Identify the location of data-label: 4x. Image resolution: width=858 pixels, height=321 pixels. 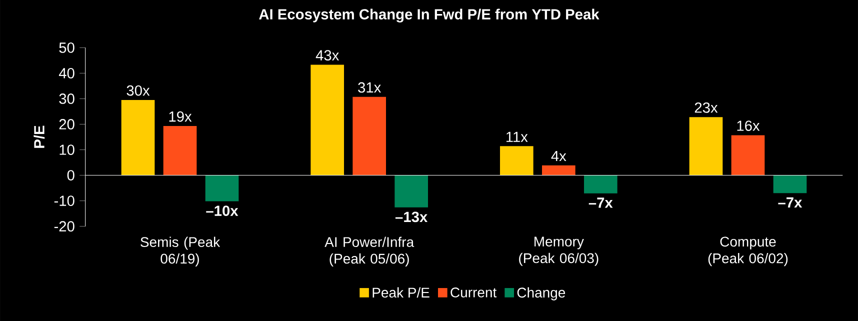
(558, 156).